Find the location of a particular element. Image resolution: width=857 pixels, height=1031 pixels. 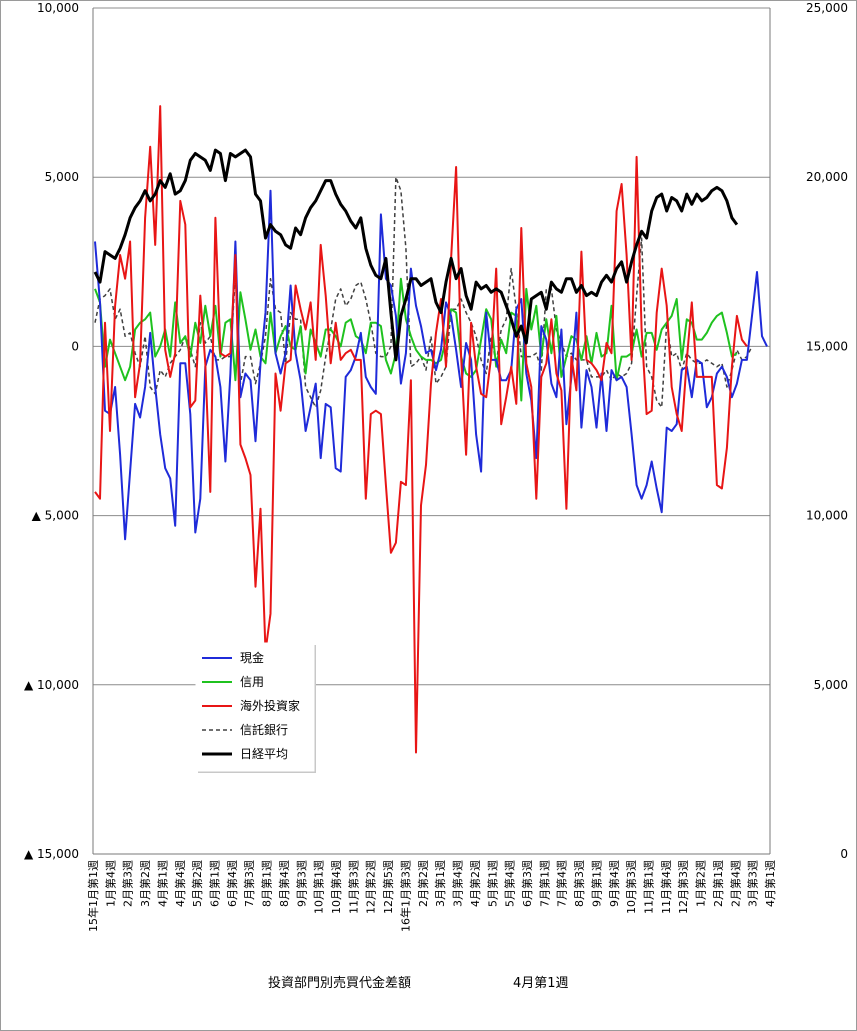

chart-subtitle: 4月第1週 is located at coordinates (541, 983).